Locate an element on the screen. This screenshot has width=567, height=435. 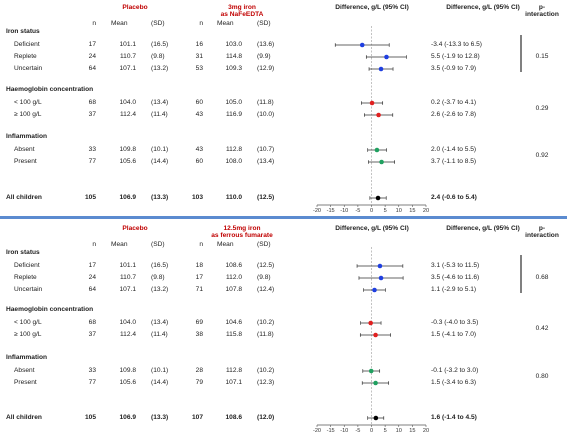
ci-text: 1.6 (-1.4 to 4.5) is located at coordinates (454, 417).